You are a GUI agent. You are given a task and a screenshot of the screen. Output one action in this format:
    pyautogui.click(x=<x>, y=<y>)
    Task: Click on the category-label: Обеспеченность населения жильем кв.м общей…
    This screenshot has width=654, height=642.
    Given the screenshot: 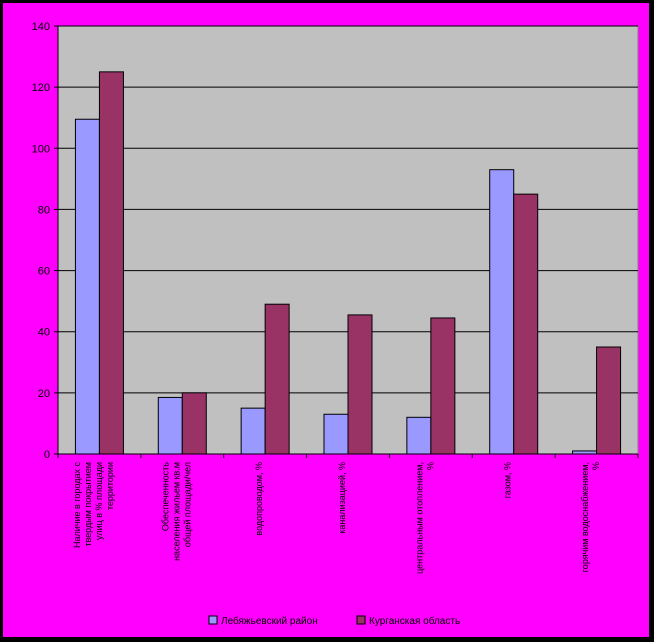 What is the action you would take?
    pyautogui.click(x=176, y=511)
    